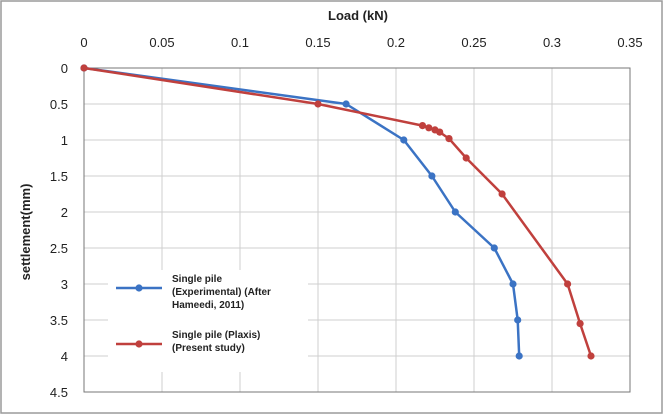  What do you see at coordinates (188, 342) in the screenshot?
I see `legend-entry-2: Single pile (Plaxis) (Present study)` at bounding box center [188, 342].